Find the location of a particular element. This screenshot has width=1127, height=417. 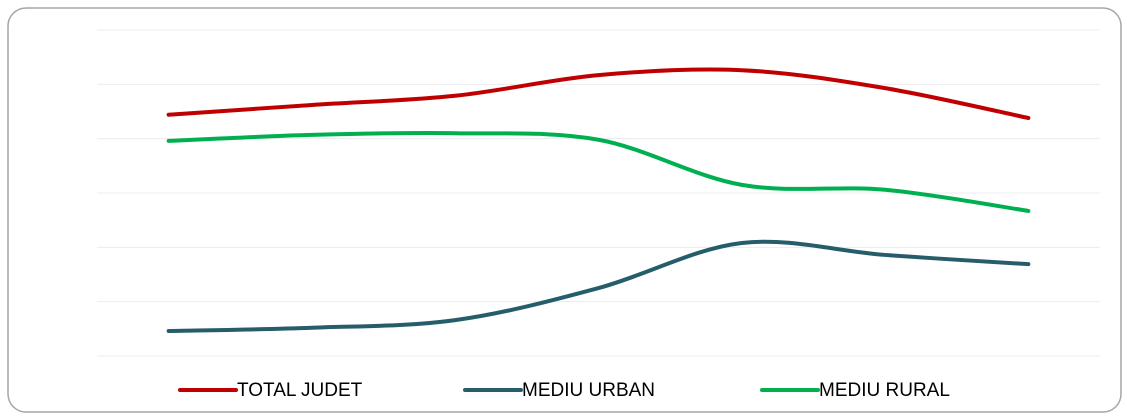

legend-label: MEDIU RURAL is located at coordinates (884, 390).